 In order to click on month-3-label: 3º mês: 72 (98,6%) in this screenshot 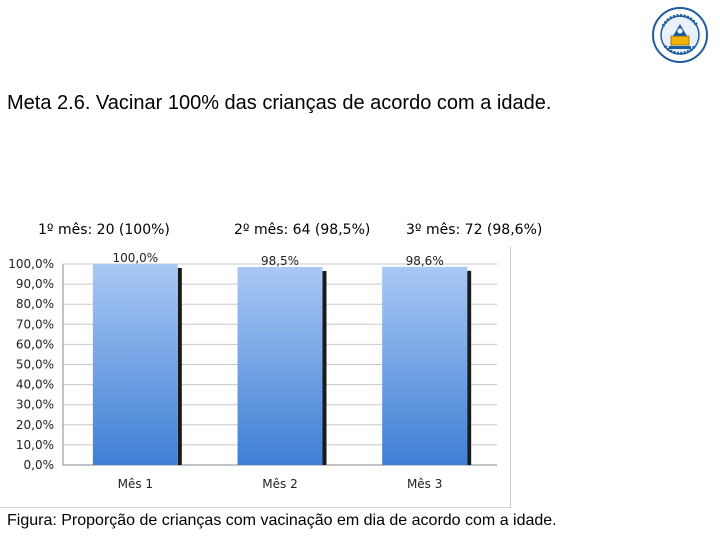, I will do `click(474, 230)`.